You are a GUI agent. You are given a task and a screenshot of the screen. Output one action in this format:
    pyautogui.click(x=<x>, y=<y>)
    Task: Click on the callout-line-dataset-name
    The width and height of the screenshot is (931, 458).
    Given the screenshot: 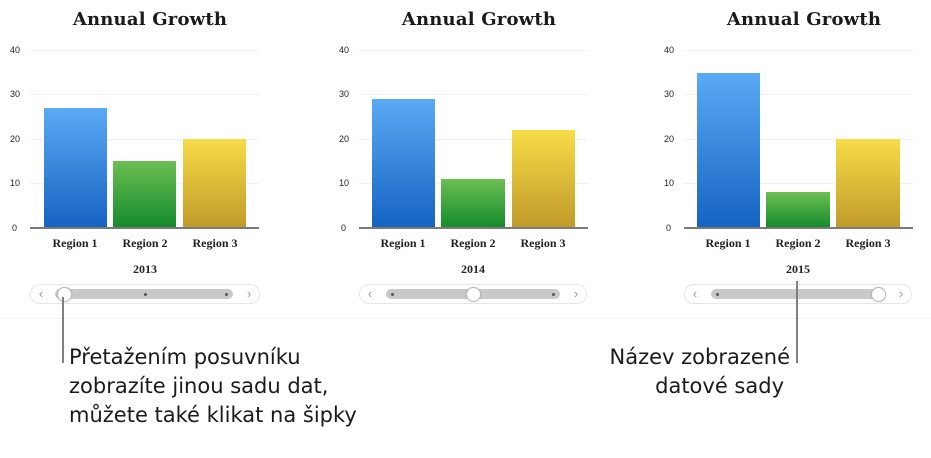 What is the action you would take?
    pyautogui.click(x=797, y=322)
    